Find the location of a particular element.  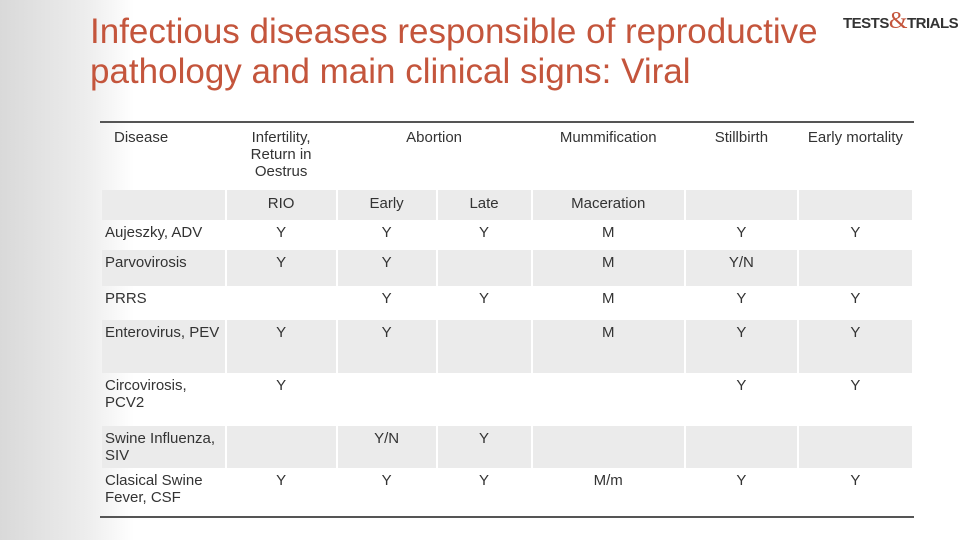

table-cell: Abortion is located at coordinates (434, 137).